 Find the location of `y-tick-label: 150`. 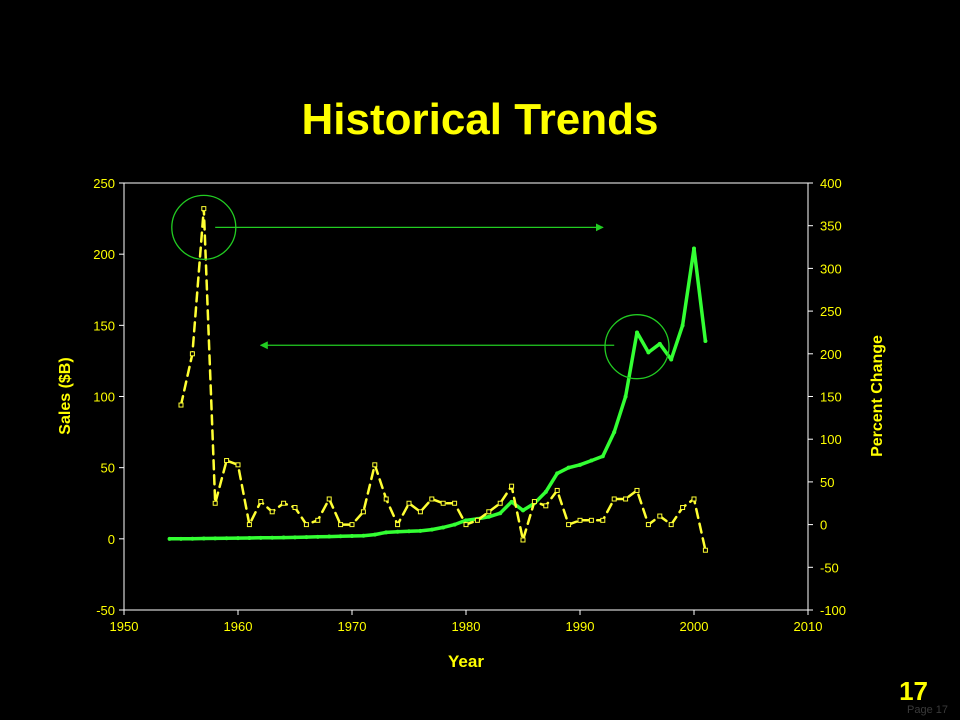

y-tick-label: 150 is located at coordinates (104, 325).